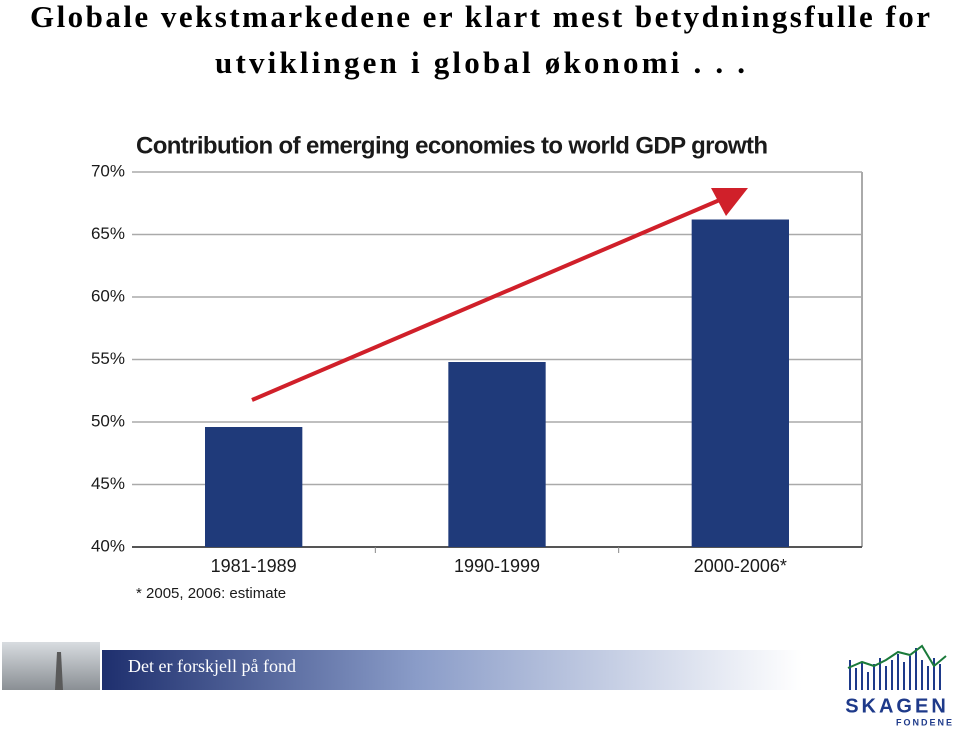 Image resolution: width=960 pixels, height=729 pixels. What do you see at coordinates (108, 545) in the screenshot?
I see `y-tick-label: 40%` at bounding box center [108, 545].